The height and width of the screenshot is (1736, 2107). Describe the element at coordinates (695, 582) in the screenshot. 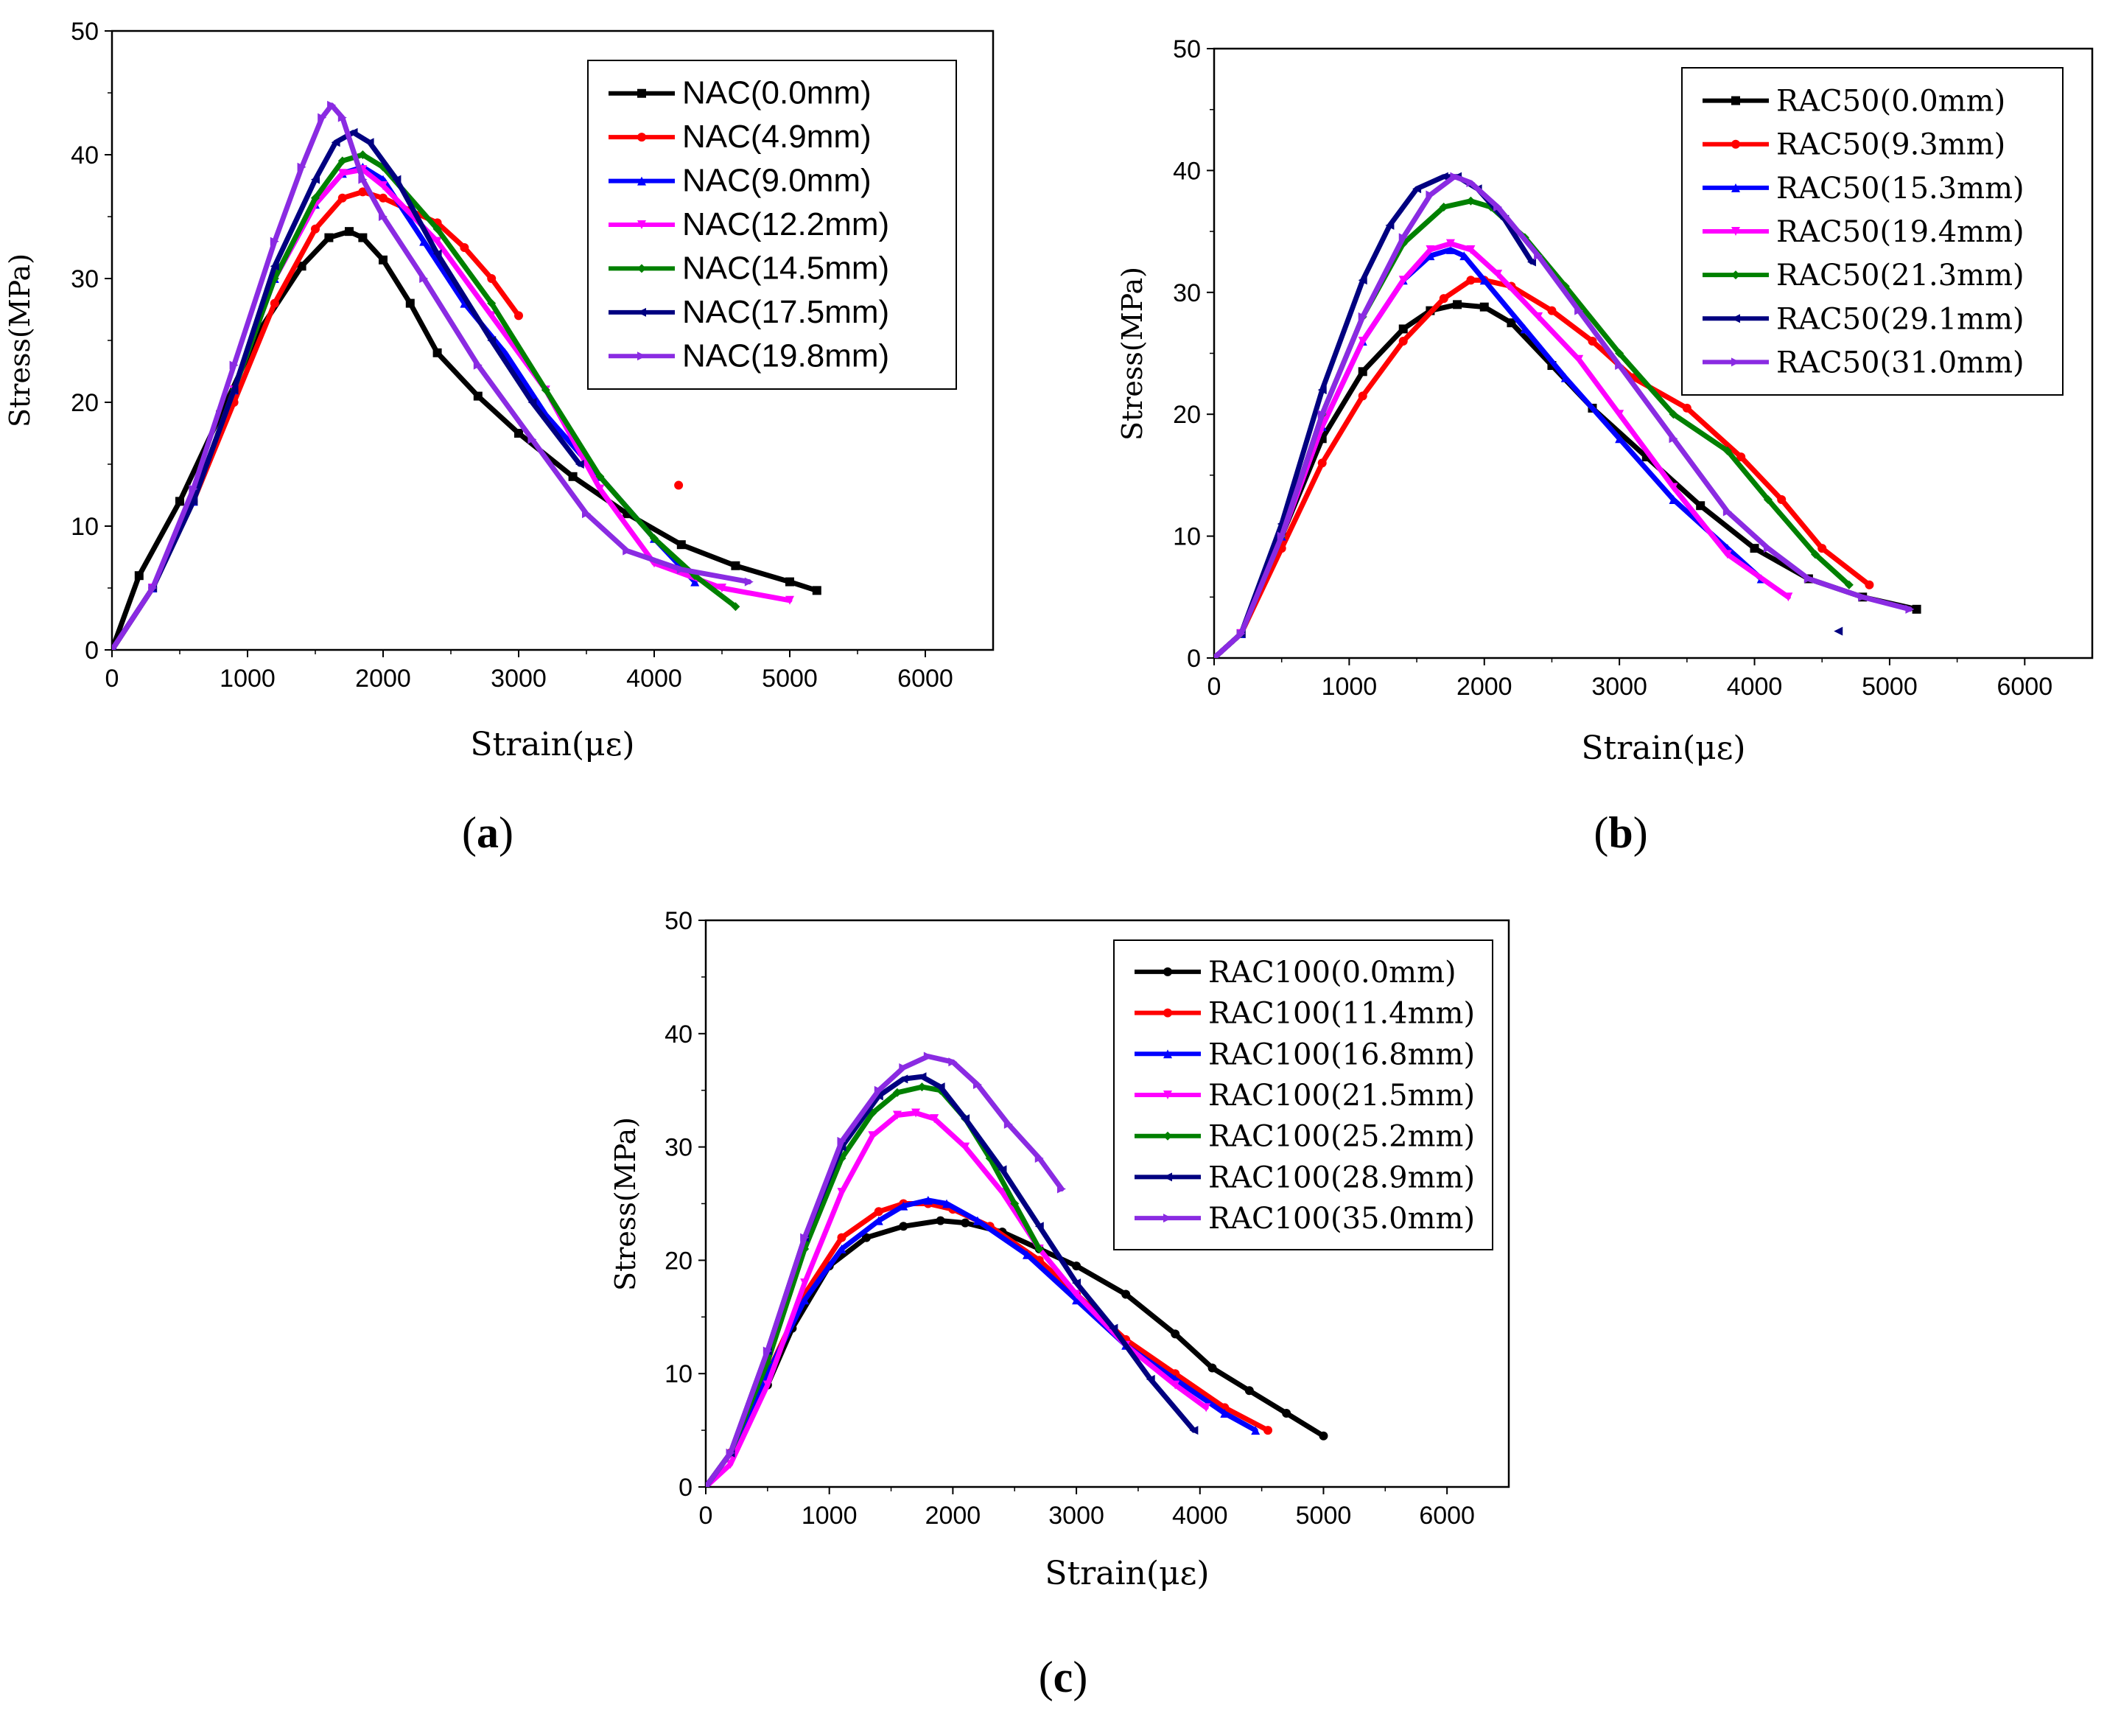

I see `data-point-nac-9-0mm` at that location.